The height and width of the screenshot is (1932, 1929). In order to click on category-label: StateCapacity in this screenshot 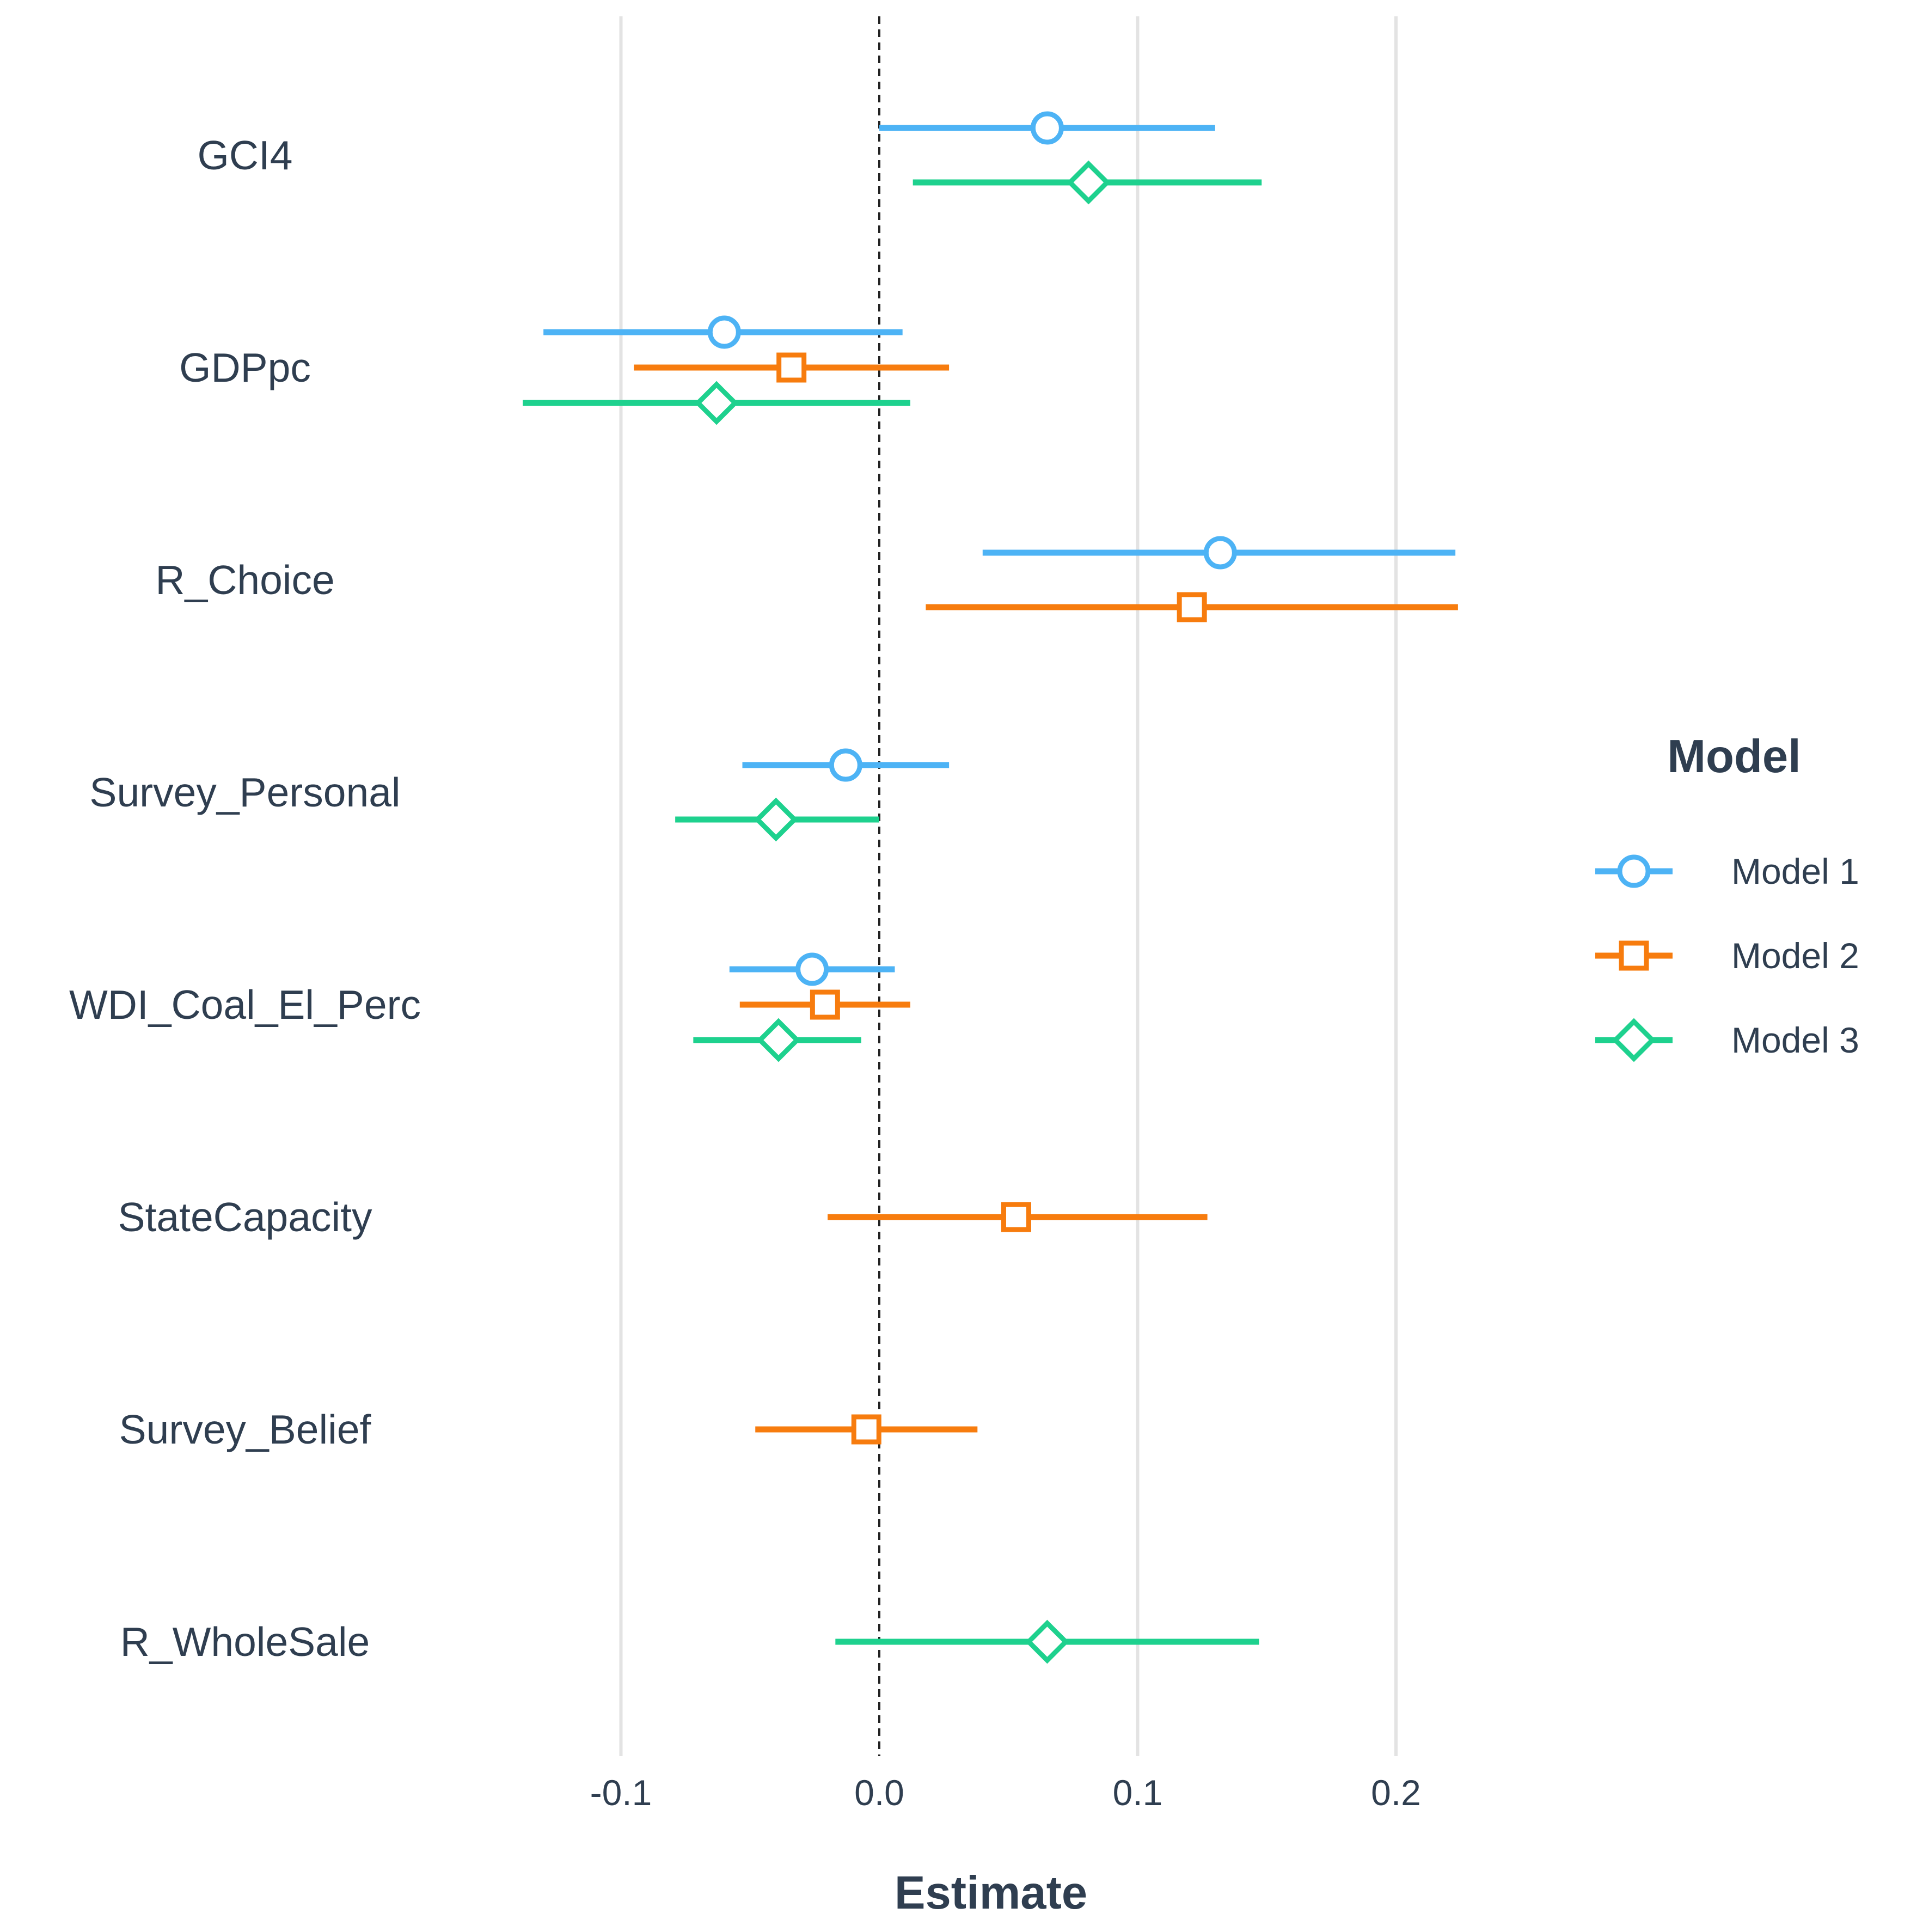, I will do `click(245, 1217)`.